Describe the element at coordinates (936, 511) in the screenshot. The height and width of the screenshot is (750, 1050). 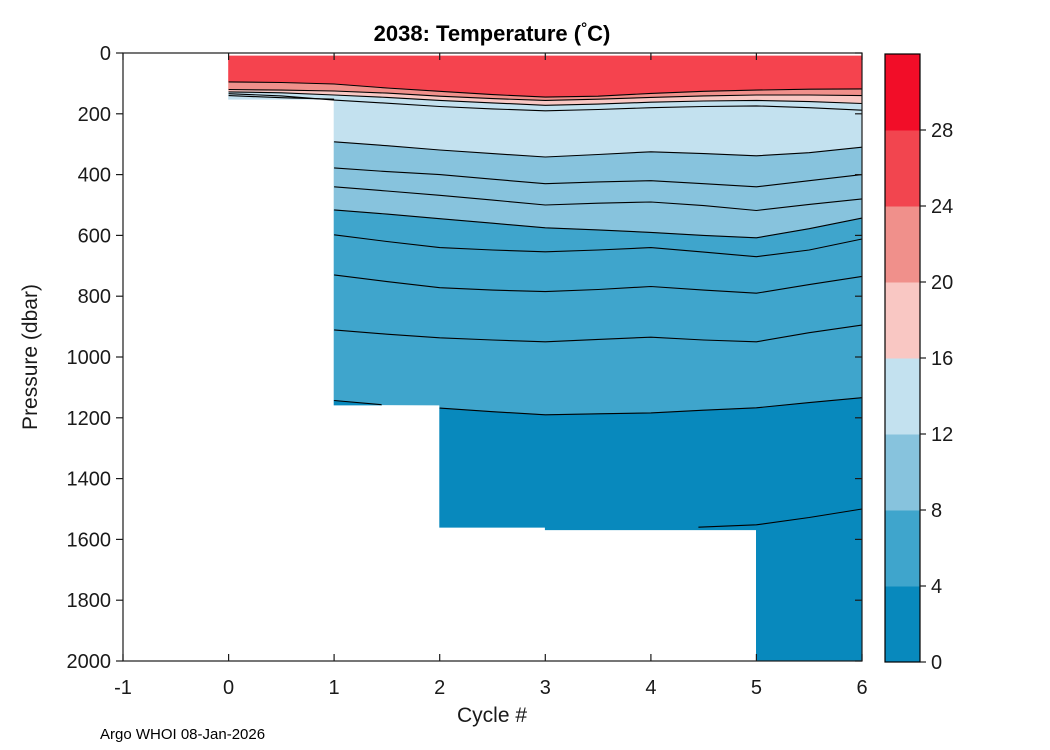
I see `colorbar-tick-label: 8` at that location.